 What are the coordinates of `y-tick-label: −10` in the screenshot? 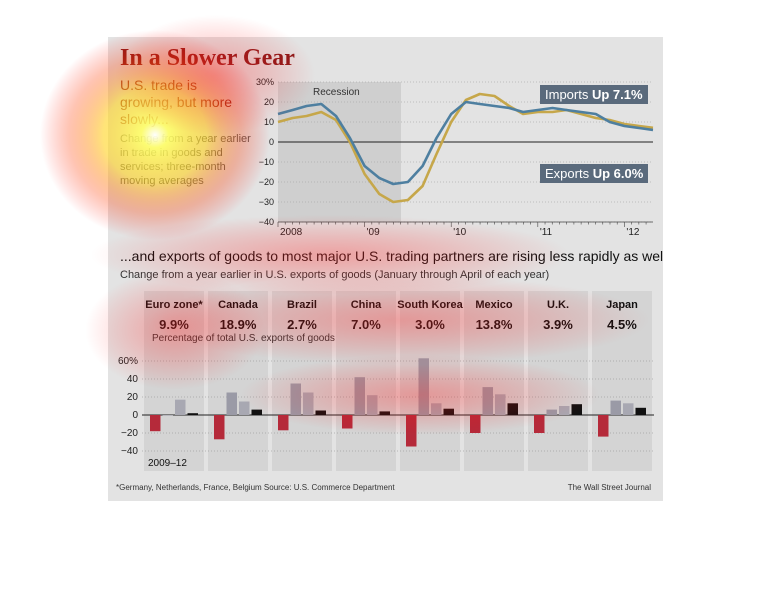 It's located at (266, 162).